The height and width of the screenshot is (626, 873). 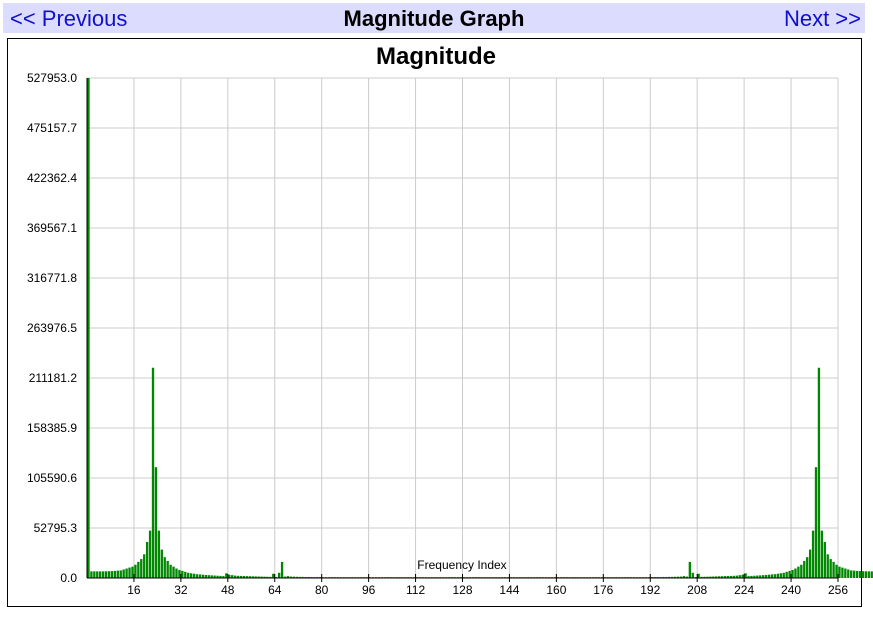 I want to click on y-tick-label: 211181.2, so click(x=53, y=378).